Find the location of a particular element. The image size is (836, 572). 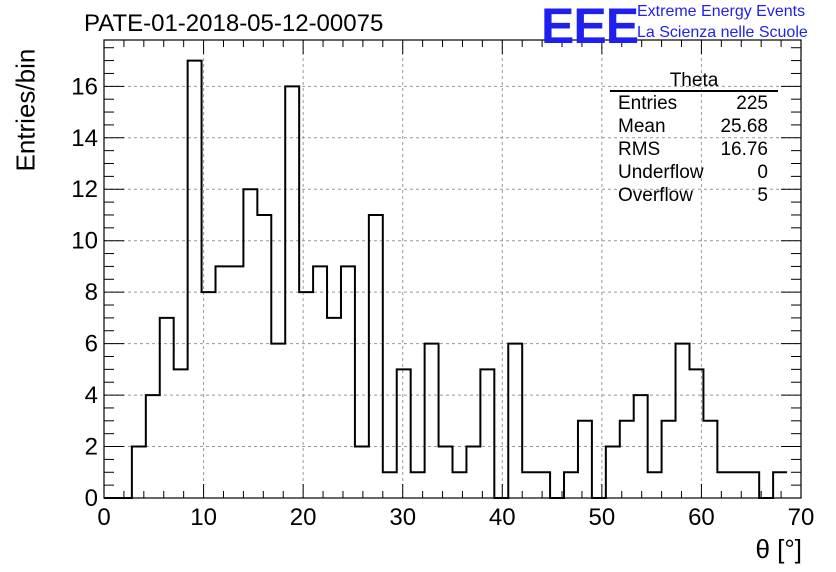

stats-label: Overflow is located at coordinates (655, 195).